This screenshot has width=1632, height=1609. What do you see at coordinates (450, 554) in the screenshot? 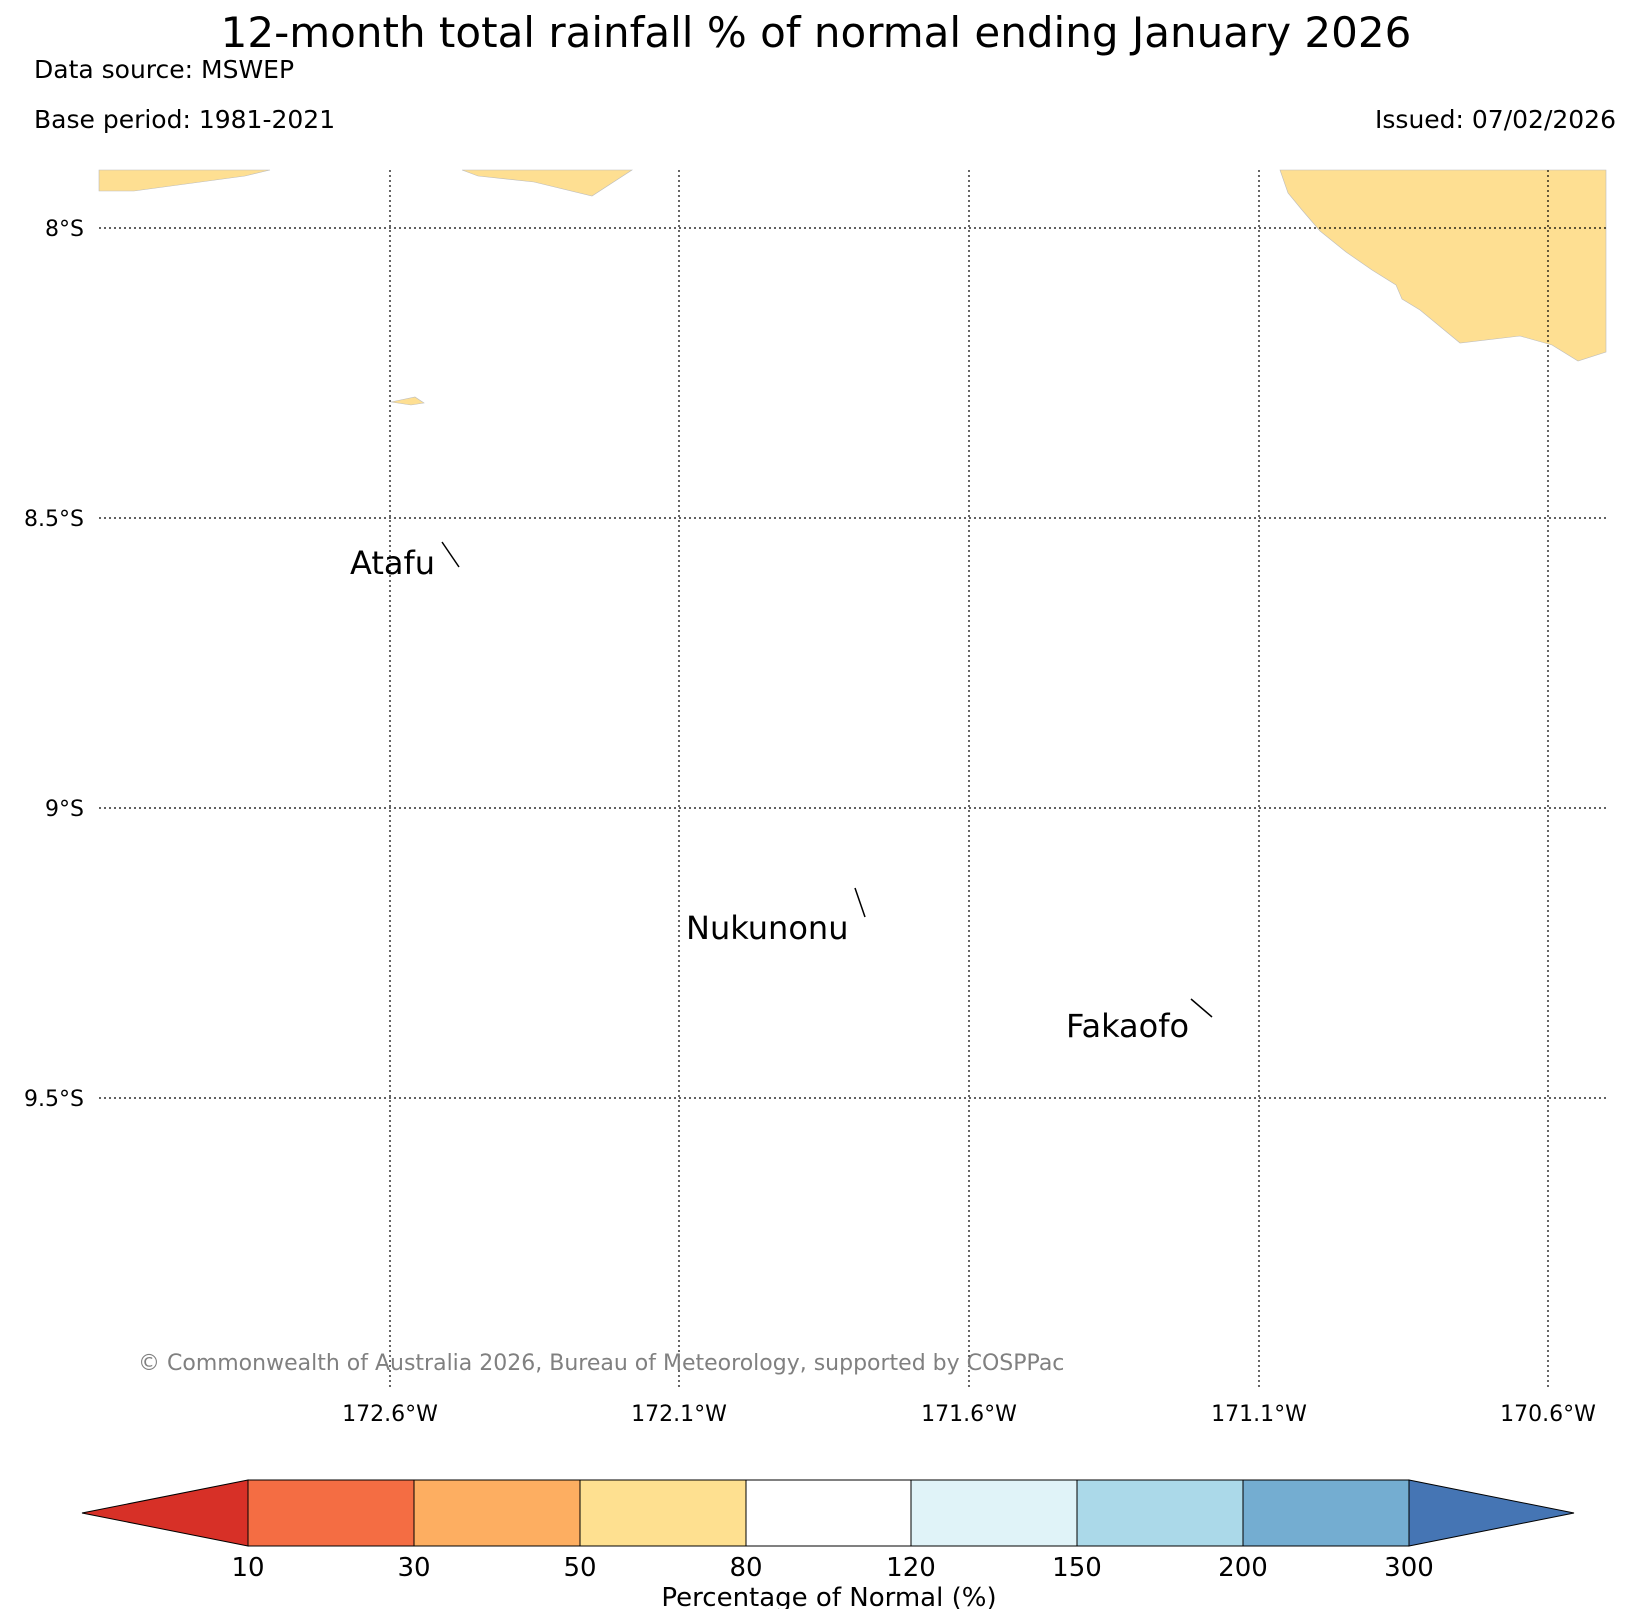
I see `atoll-atafu-marker` at bounding box center [450, 554].